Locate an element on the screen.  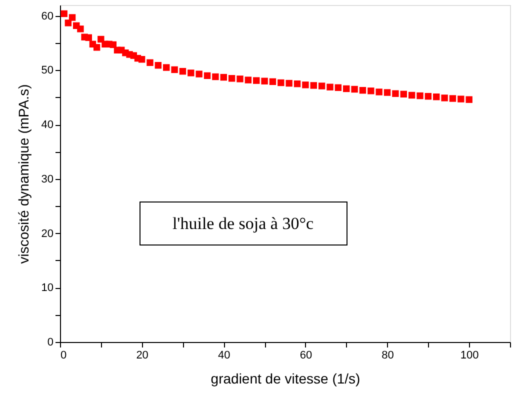
x-tick-label: 40 is located at coordinates (224, 356).